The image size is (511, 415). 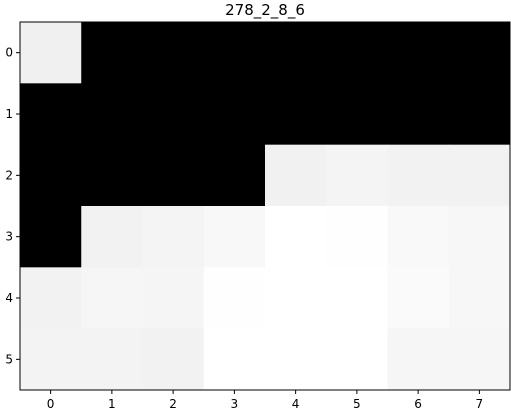 I want to click on heatmap-cell-r0-c4, so click(x=296, y=53).